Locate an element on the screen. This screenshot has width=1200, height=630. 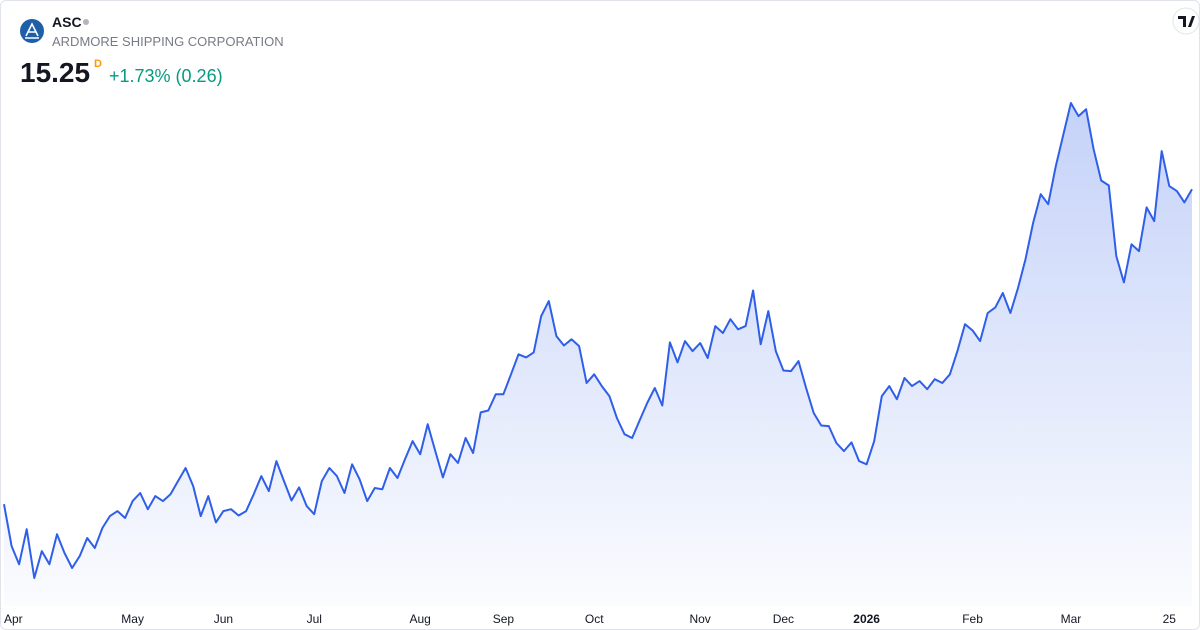
x-tick-label: Oct is located at coordinates (594, 619).